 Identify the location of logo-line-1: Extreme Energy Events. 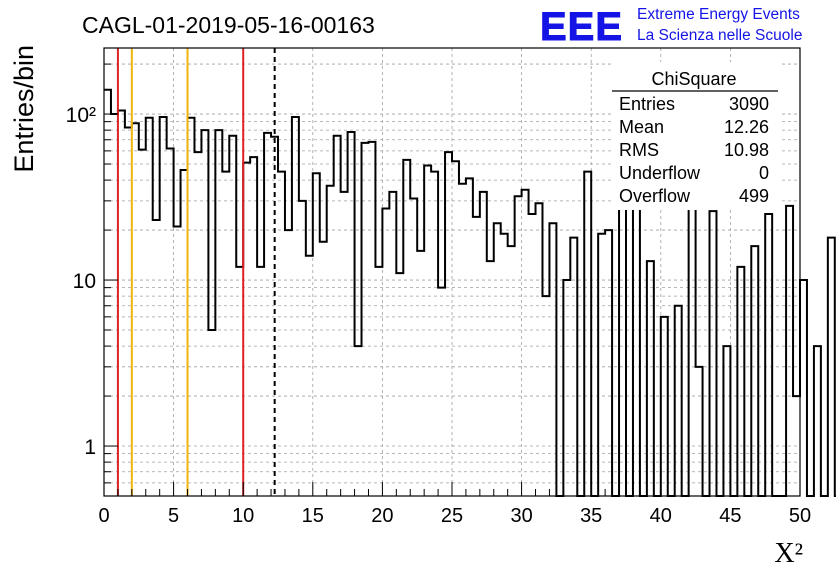
(718, 14).